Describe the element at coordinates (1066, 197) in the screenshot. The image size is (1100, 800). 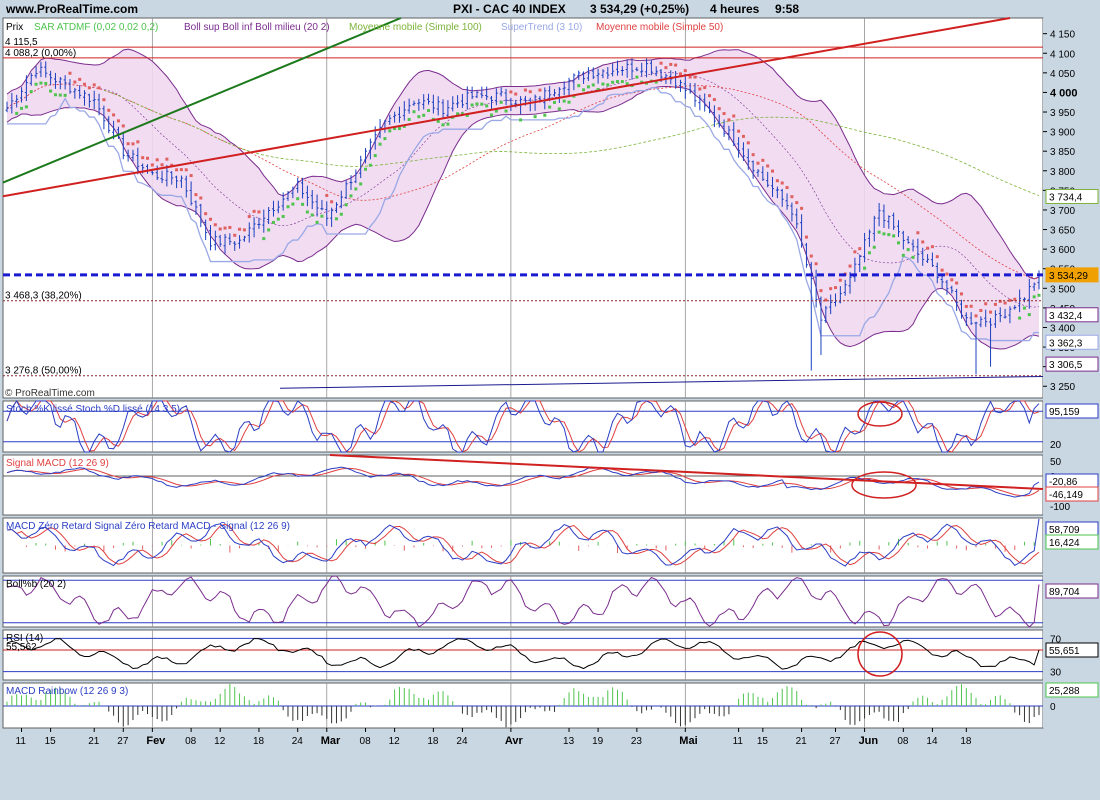
I see `value-badge-text: 3 734,4` at that location.